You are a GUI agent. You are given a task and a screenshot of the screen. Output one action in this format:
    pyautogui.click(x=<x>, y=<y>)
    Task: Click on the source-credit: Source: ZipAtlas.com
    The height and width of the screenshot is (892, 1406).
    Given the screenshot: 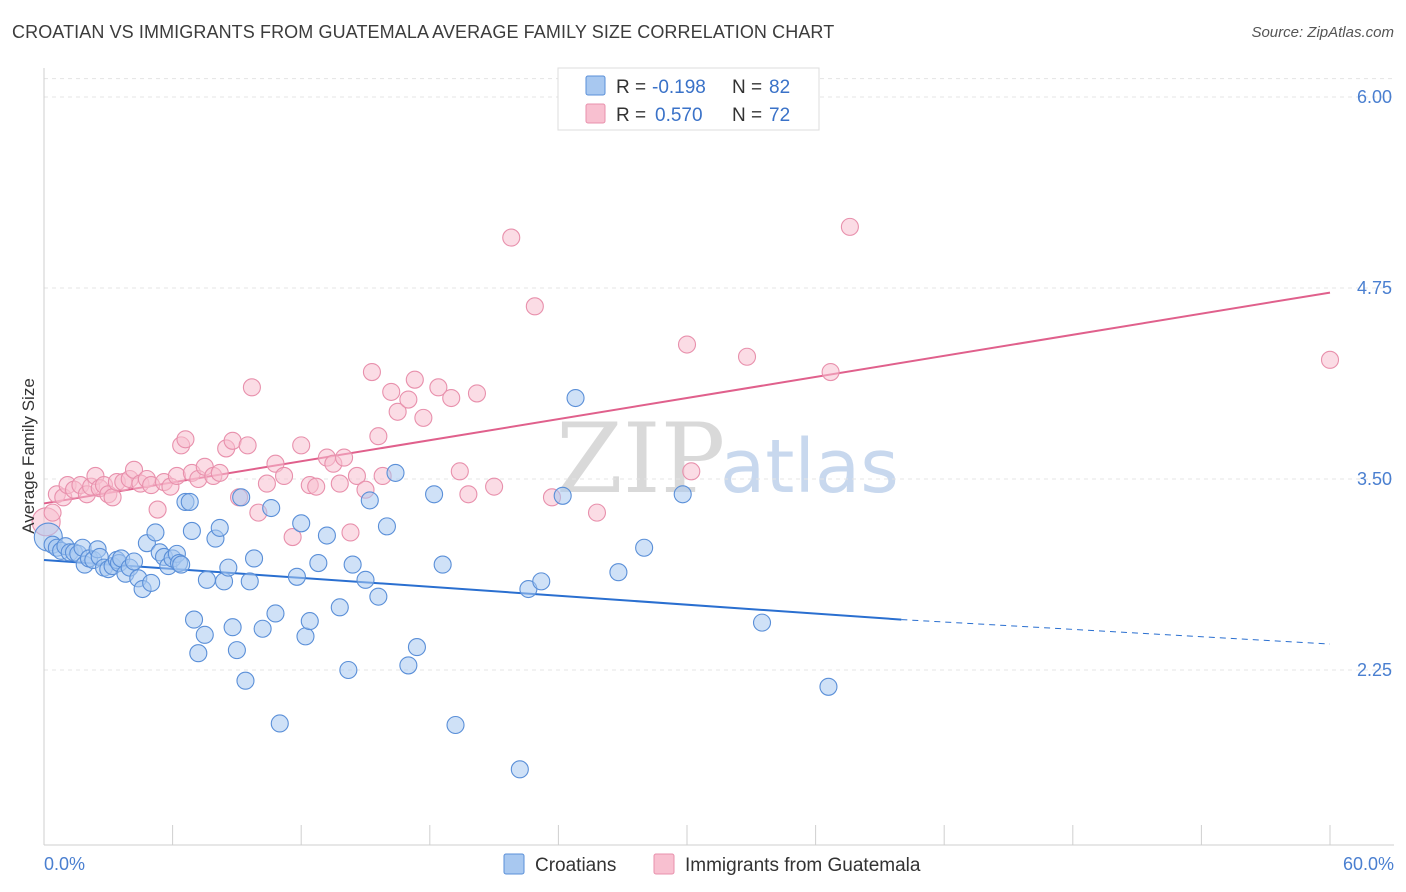 What is the action you would take?
    pyautogui.click(x=1322, y=32)
    